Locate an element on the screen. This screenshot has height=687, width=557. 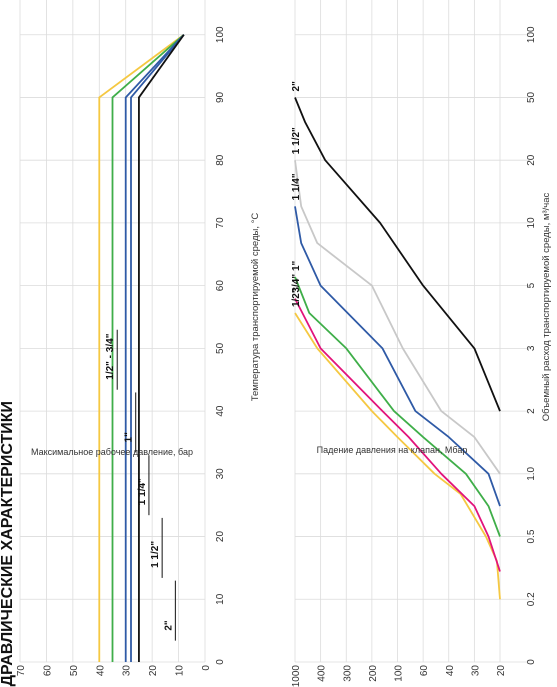
top-y-tick-label: 50 is located at coordinates (74, 671).